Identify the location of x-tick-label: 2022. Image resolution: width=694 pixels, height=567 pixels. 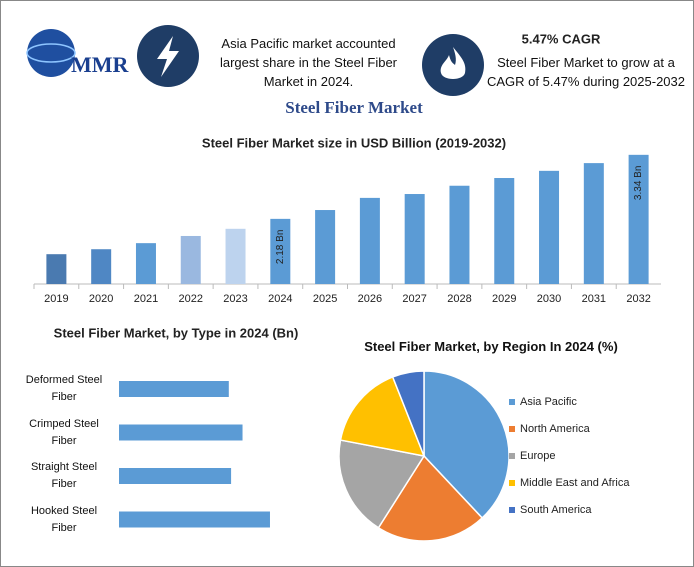
(191, 299).